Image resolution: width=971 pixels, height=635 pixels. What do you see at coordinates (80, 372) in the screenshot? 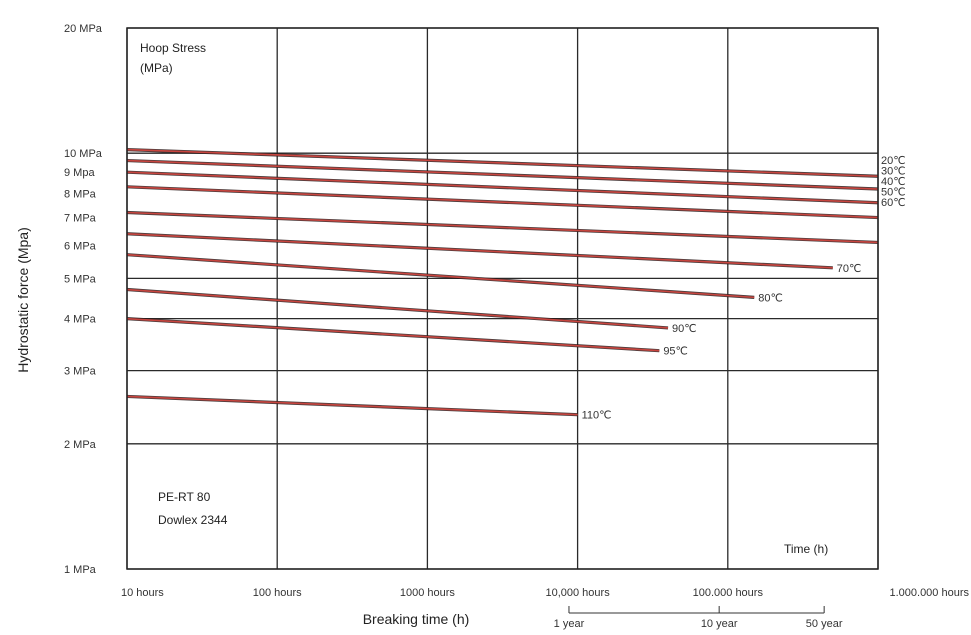
I see `y-tick-label: 3 MPa` at bounding box center [80, 372].